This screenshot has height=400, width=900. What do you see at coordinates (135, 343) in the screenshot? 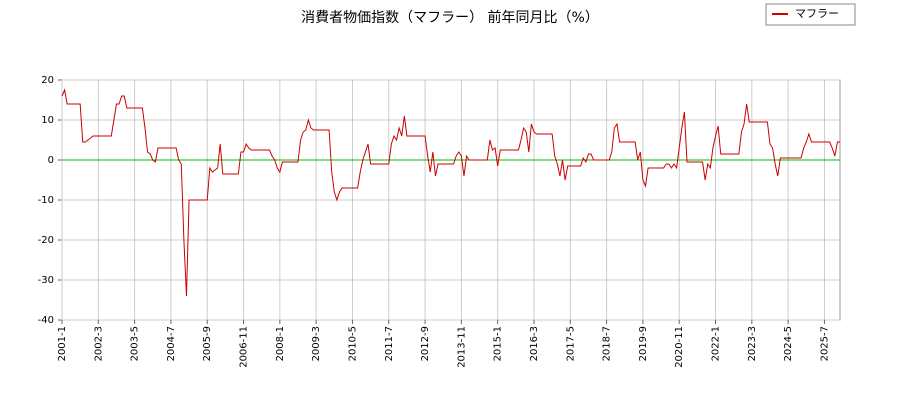
I see `x-tick-label: 2003-5` at bounding box center [135, 343].